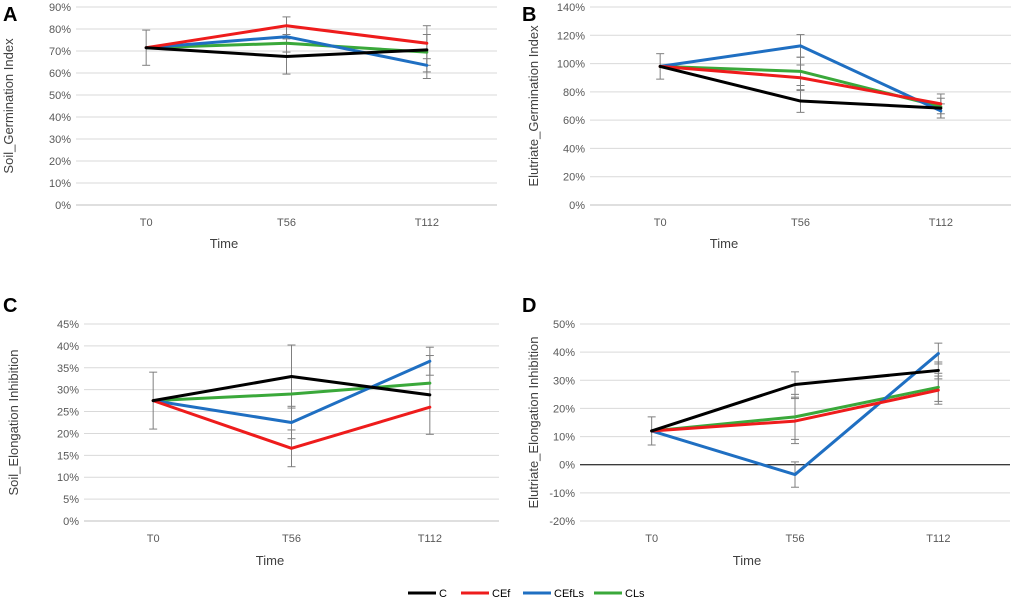  I want to click on y-tick-label: 140%, so click(571, 8).